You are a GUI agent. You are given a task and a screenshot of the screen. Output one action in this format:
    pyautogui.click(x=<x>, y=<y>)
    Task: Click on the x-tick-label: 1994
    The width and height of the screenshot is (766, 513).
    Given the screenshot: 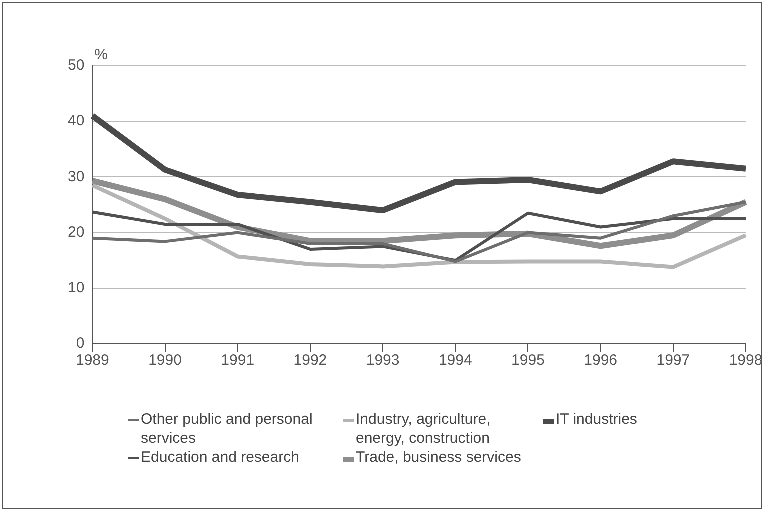 What is the action you would take?
    pyautogui.click(x=455, y=361)
    